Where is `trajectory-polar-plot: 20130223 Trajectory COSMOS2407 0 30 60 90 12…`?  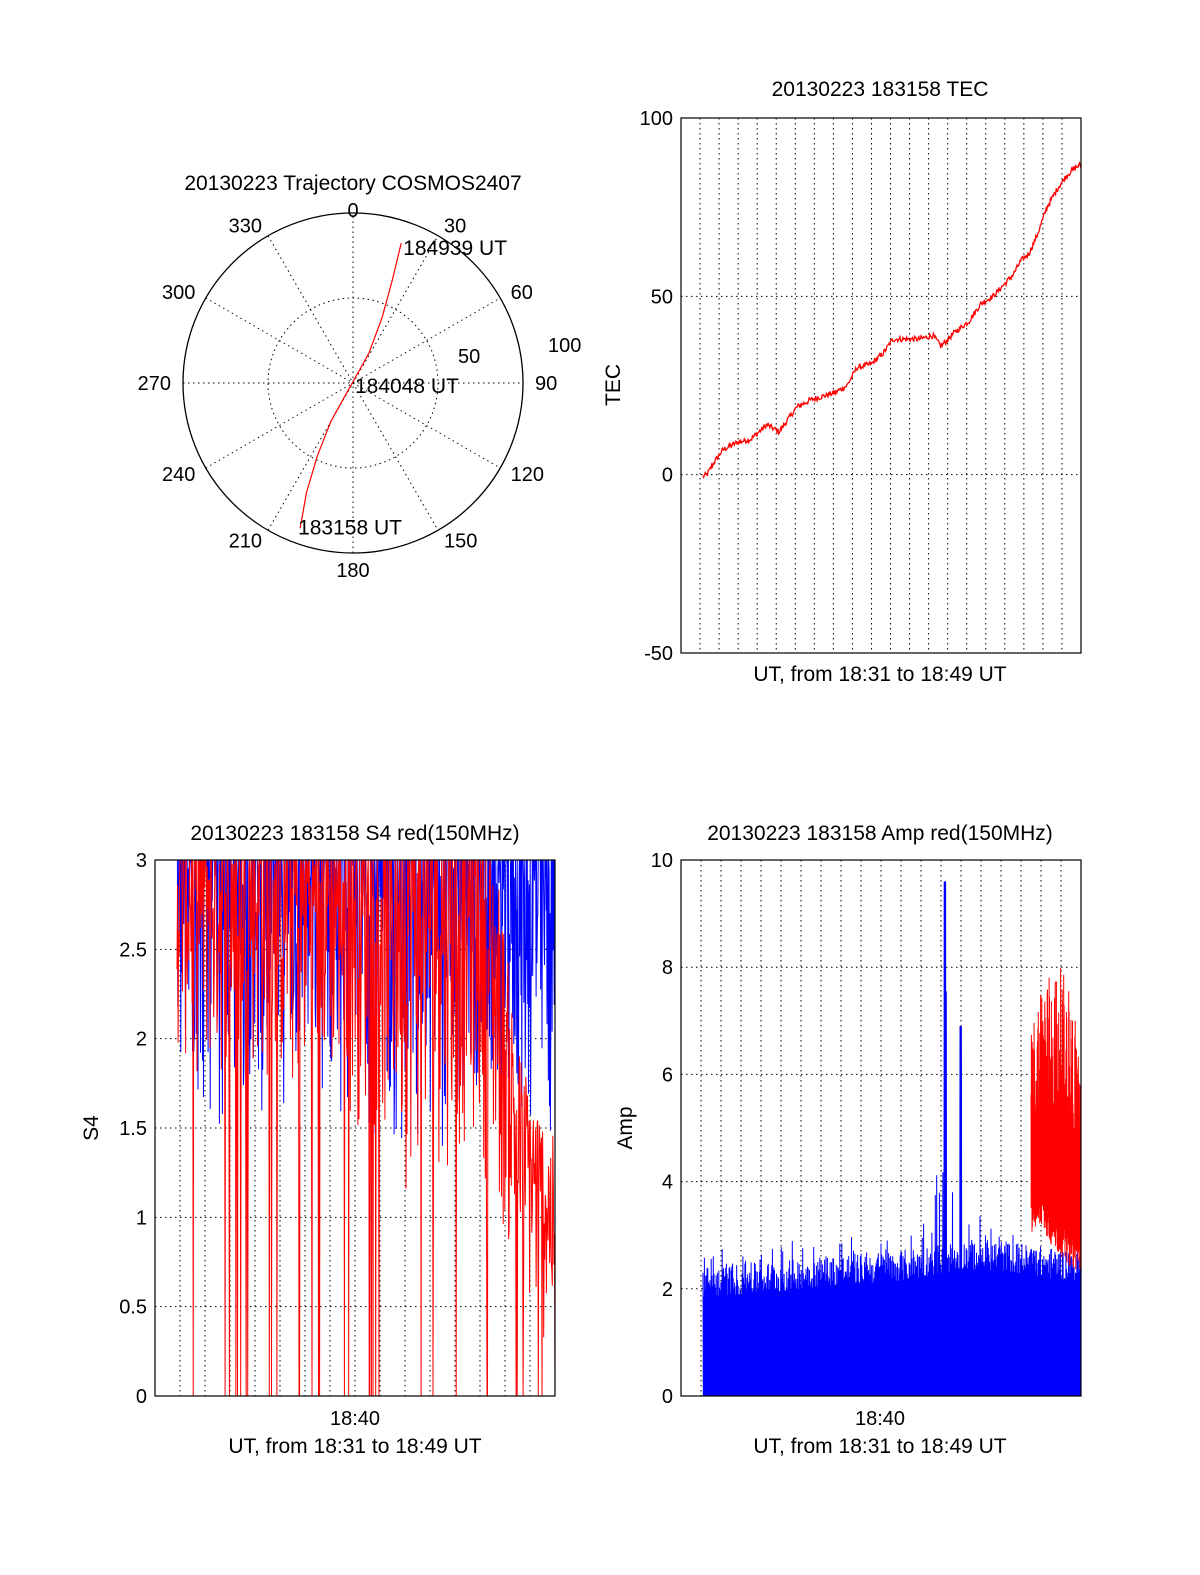
trajectory-polar-plot: 20130223 Trajectory COSMOS2407 0 30 60 90 12… is located at coordinates (360, 377).